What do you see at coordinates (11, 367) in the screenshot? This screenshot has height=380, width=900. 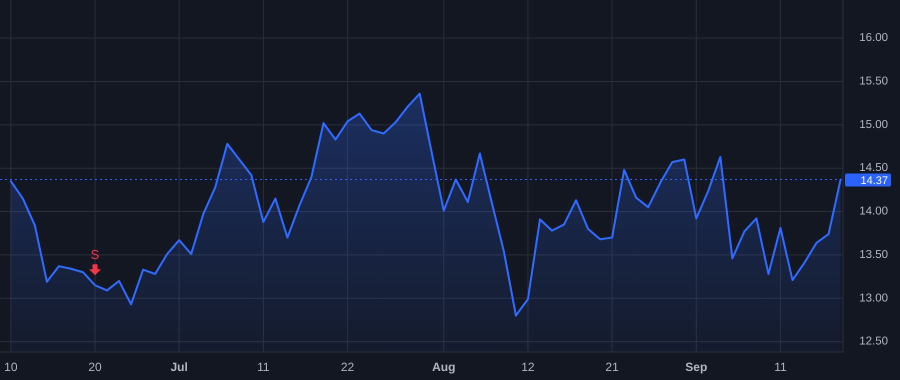 I see `x-tick-label: 10` at bounding box center [11, 367].